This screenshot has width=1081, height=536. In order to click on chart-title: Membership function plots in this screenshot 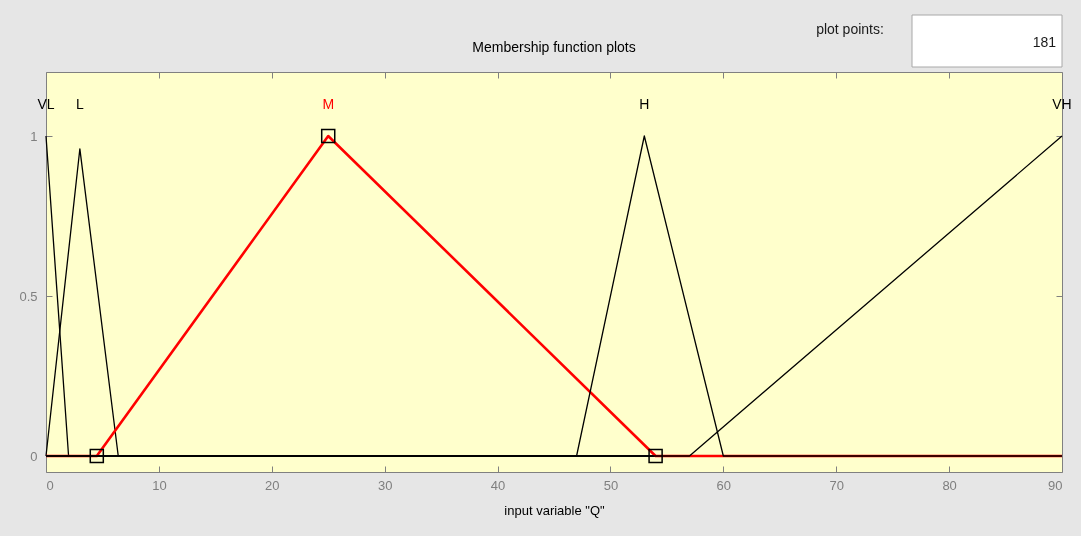, I will do `click(554, 46)`.